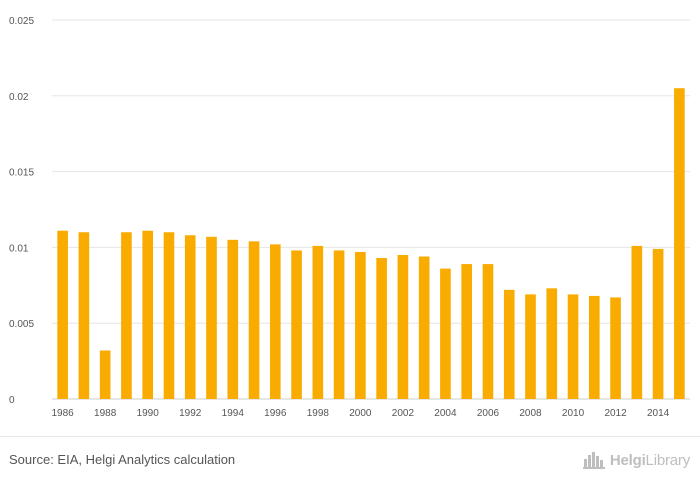 The width and height of the screenshot is (700, 483). I want to click on bar-2006, so click(488, 331).